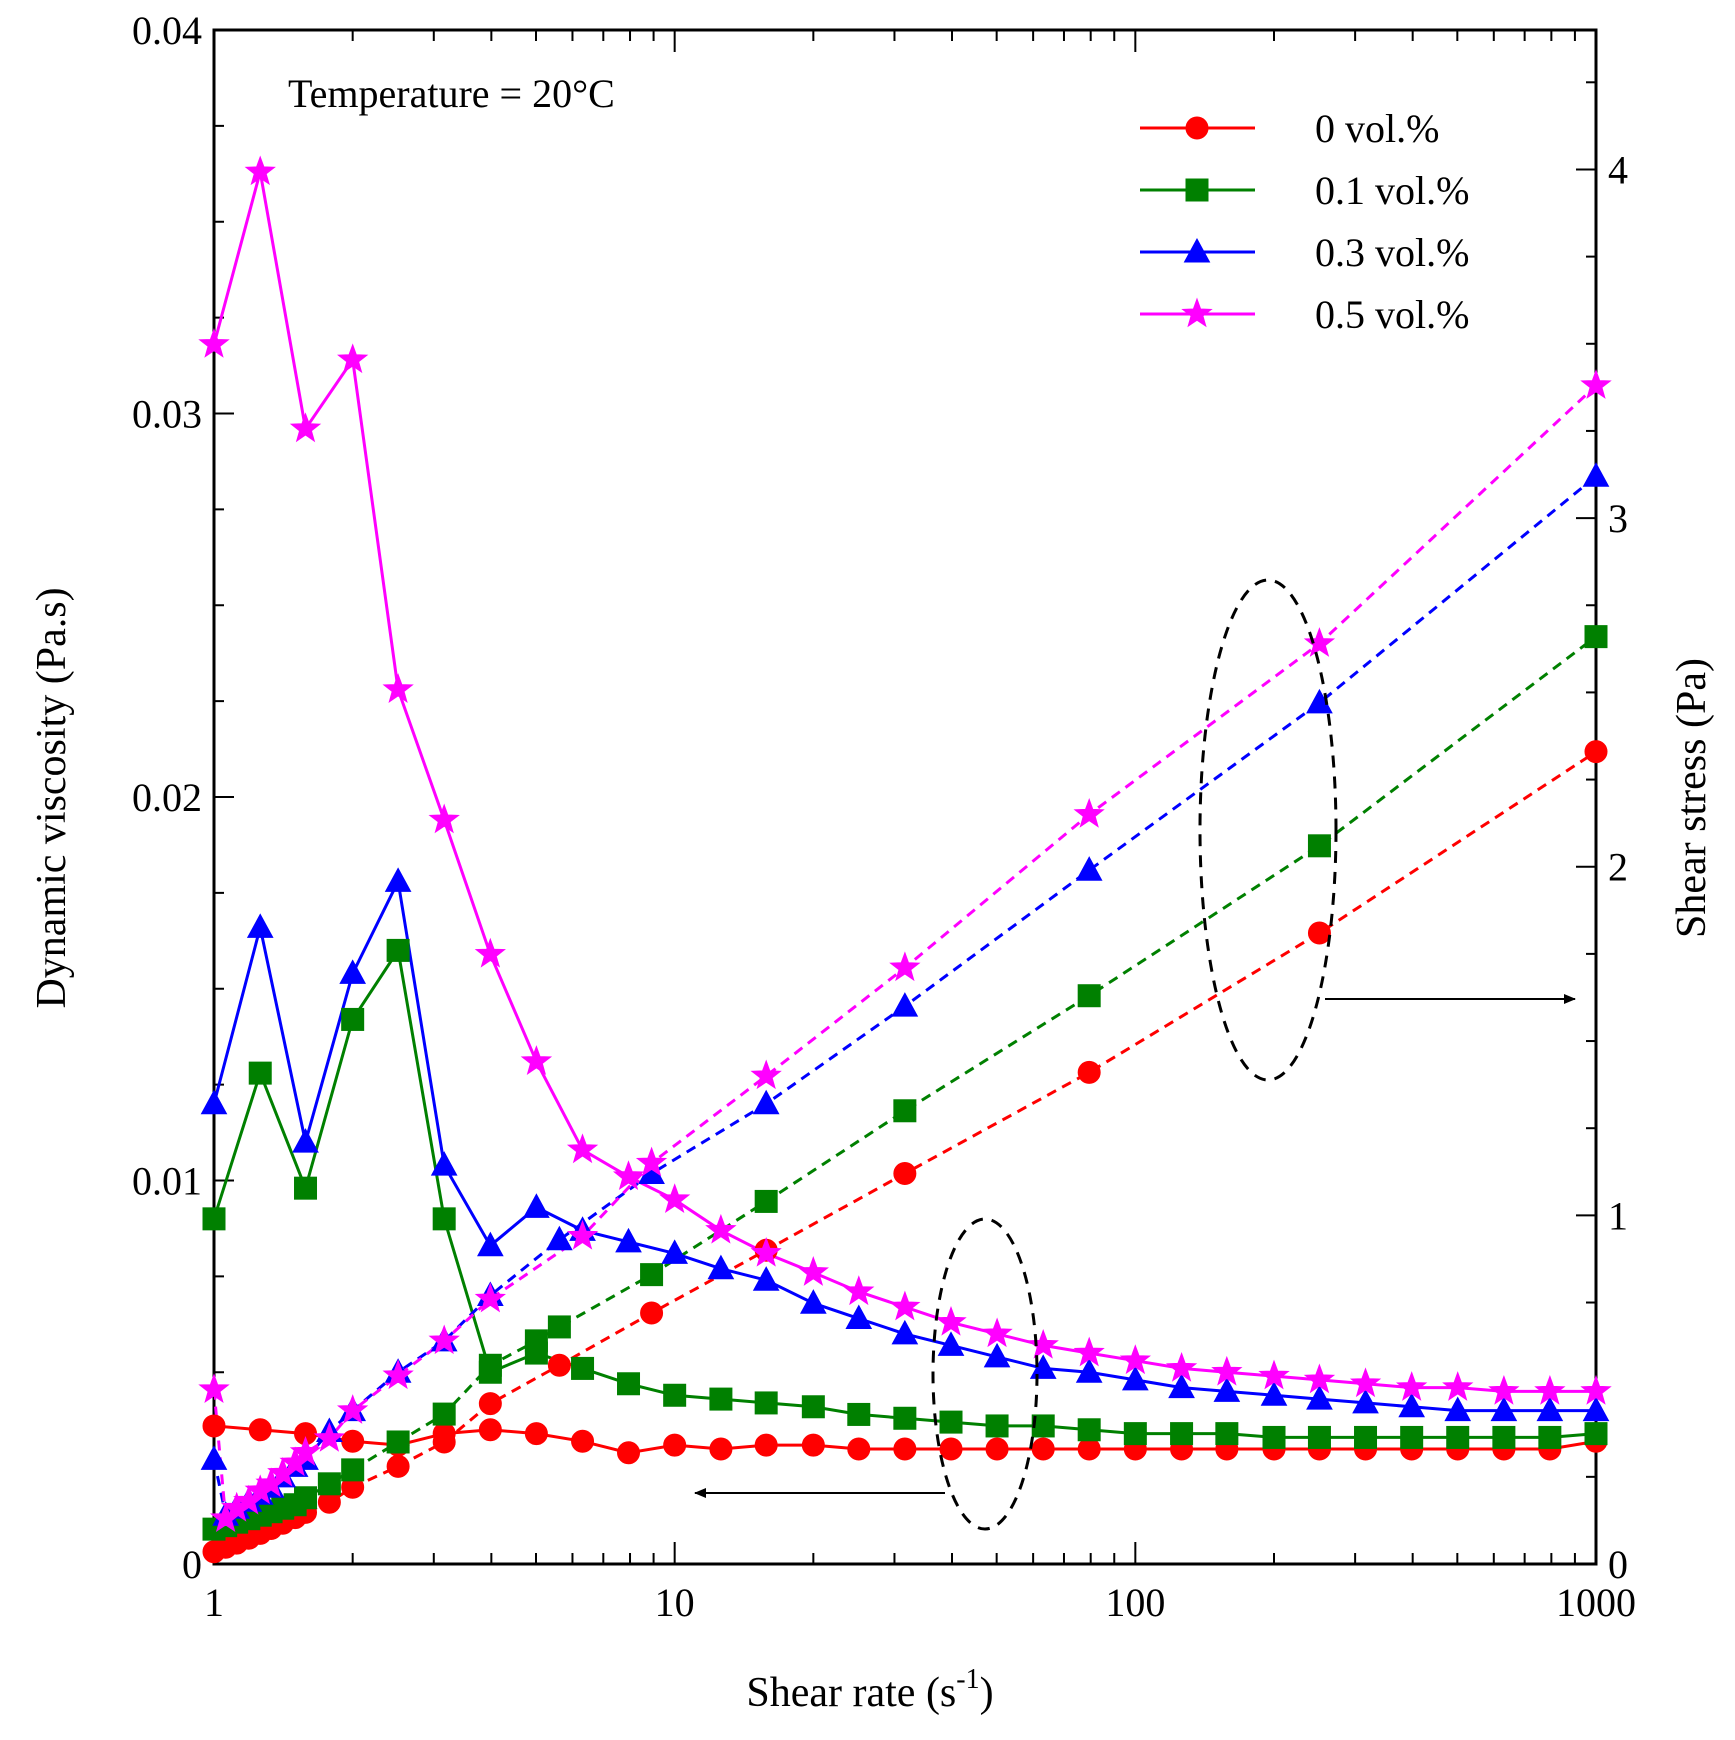 The image size is (1735, 1740). What do you see at coordinates (1602, 834) in the screenshot?
I see `y-axis-right: 0 1 2 3 4` at bounding box center [1602, 834].